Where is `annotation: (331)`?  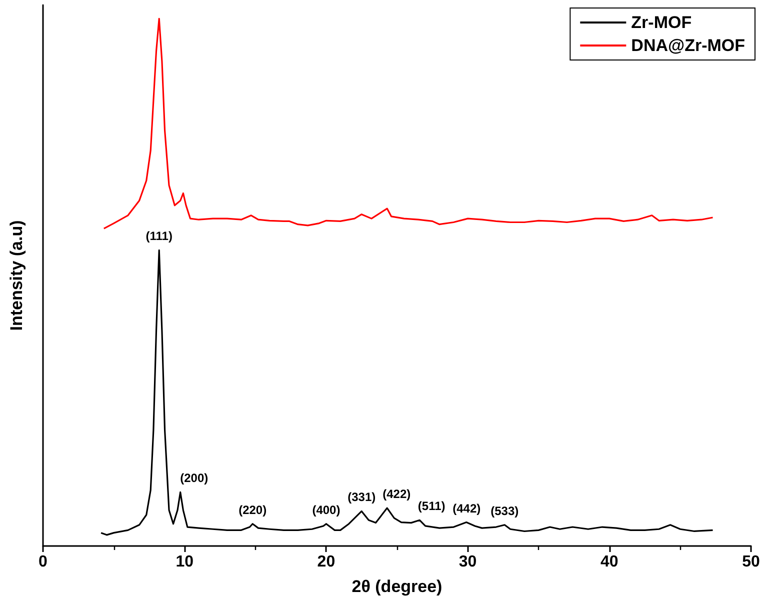
annotation: (331) is located at coordinates (362, 497).